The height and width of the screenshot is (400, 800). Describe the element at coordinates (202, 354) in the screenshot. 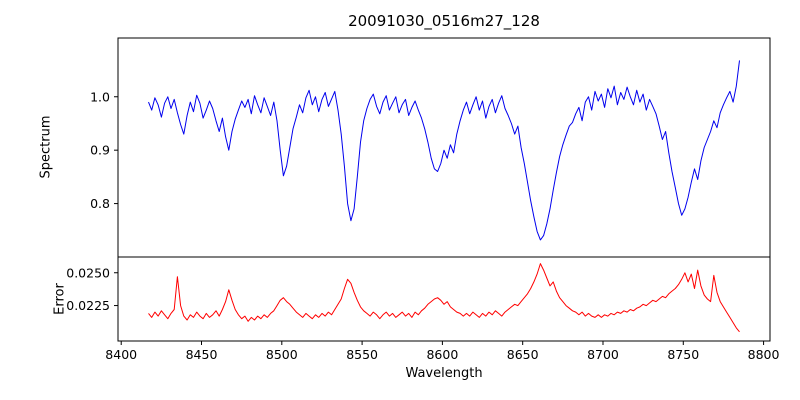

I see `x-tick-label: 8450` at that location.